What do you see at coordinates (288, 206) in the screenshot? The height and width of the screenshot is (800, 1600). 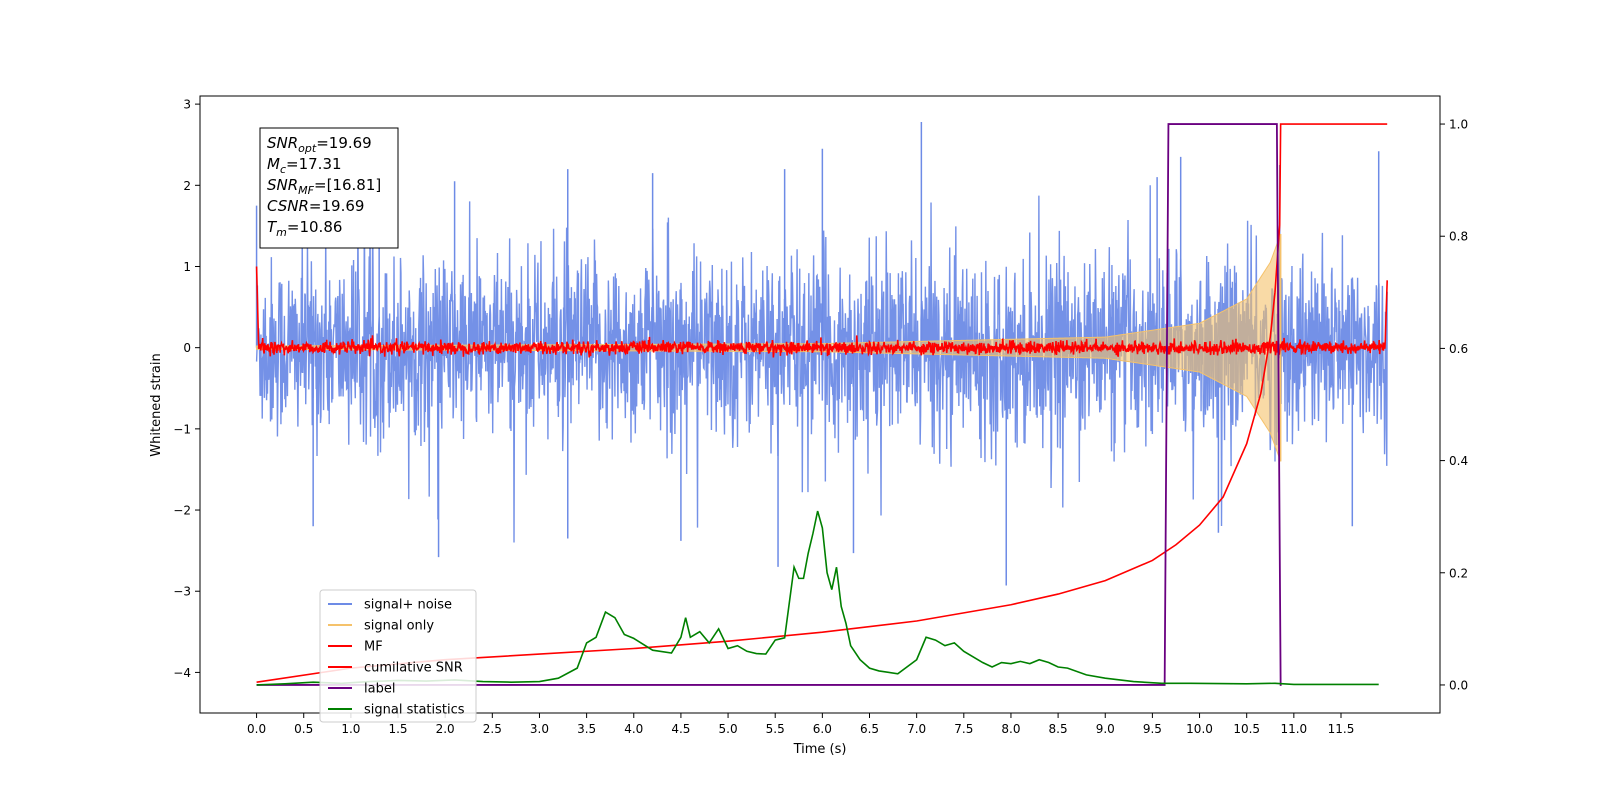 I see `annotation-symbol: CSNR` at bounding box center [288, 206].